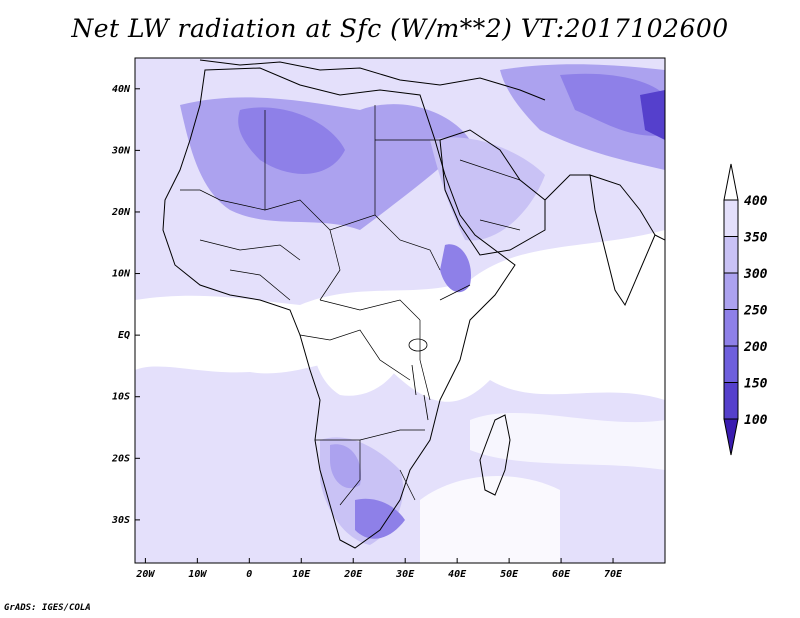 This screenshot has width=800, height=618. What do you see at coordinates (495, 455) in the screenshot?
I see `madagascar-coastline` at bounding box center [495, 455].